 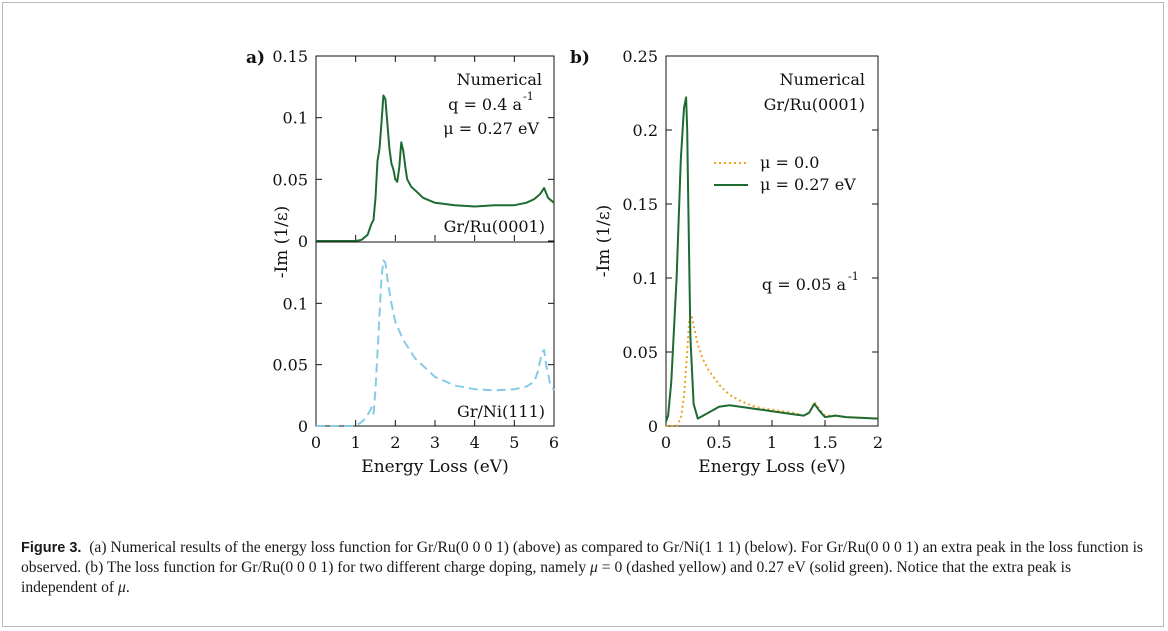 What do you see at coordinates (771, 467) in the screenshot?
I see `panel-b-xlabel: Energy Loss (eV)` at bounding box center [771, 467].